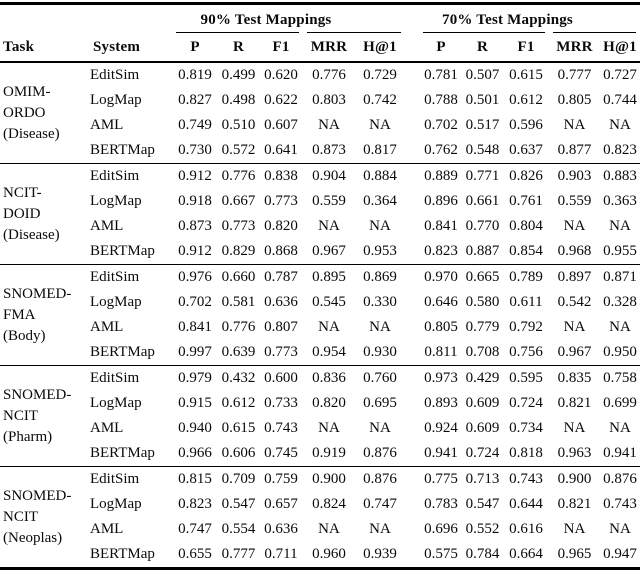  Describe the element at coordinates (281, 352) in the screenshot. I see `metric-value: 0.773` at that location.